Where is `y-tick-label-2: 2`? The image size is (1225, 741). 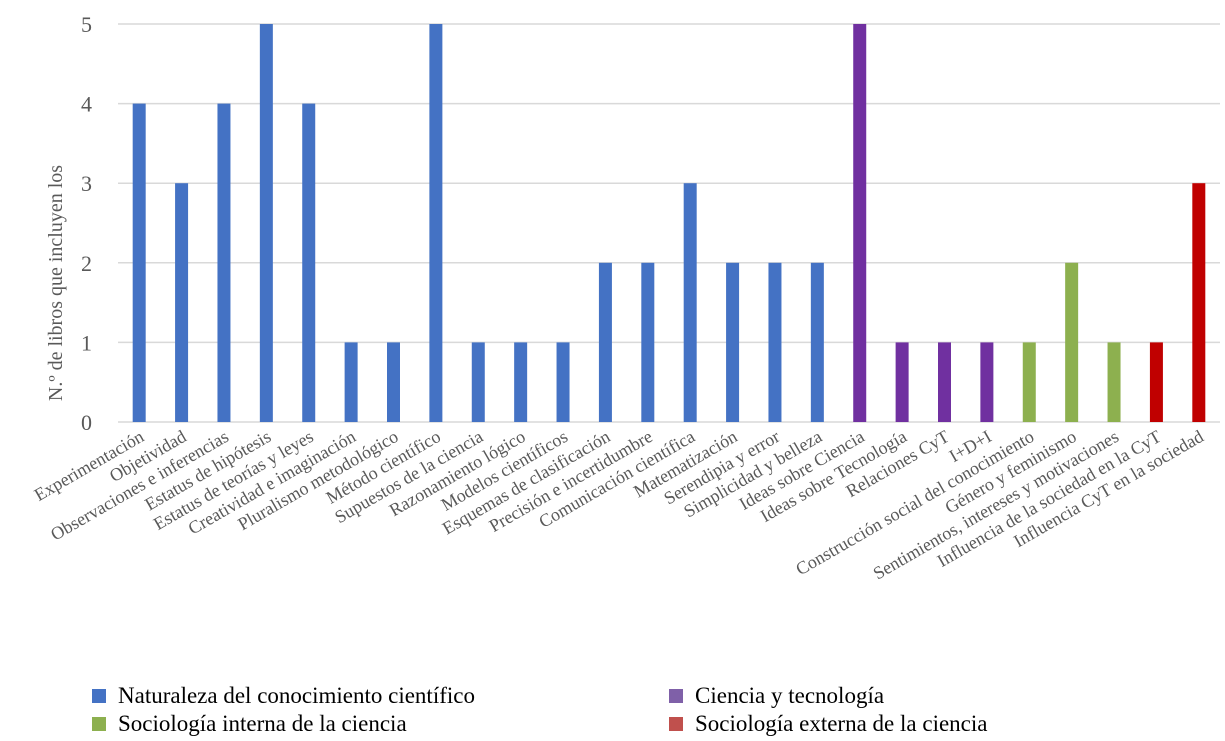 y-tick-label-2: 2 is located at coordinates (86, 263).